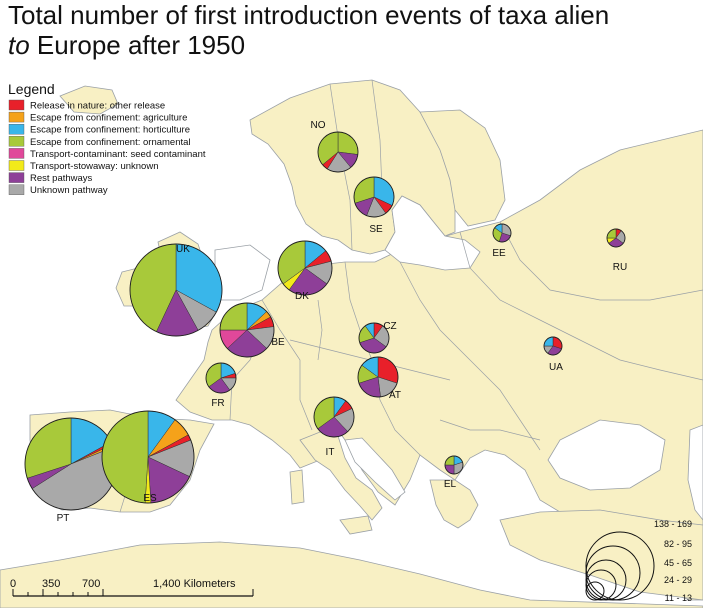 The height and width of the screenshot is (608, 703). Describe the element at coordinates (318, 125) in the screenshot. I see `country-label-no: NO` at that location.